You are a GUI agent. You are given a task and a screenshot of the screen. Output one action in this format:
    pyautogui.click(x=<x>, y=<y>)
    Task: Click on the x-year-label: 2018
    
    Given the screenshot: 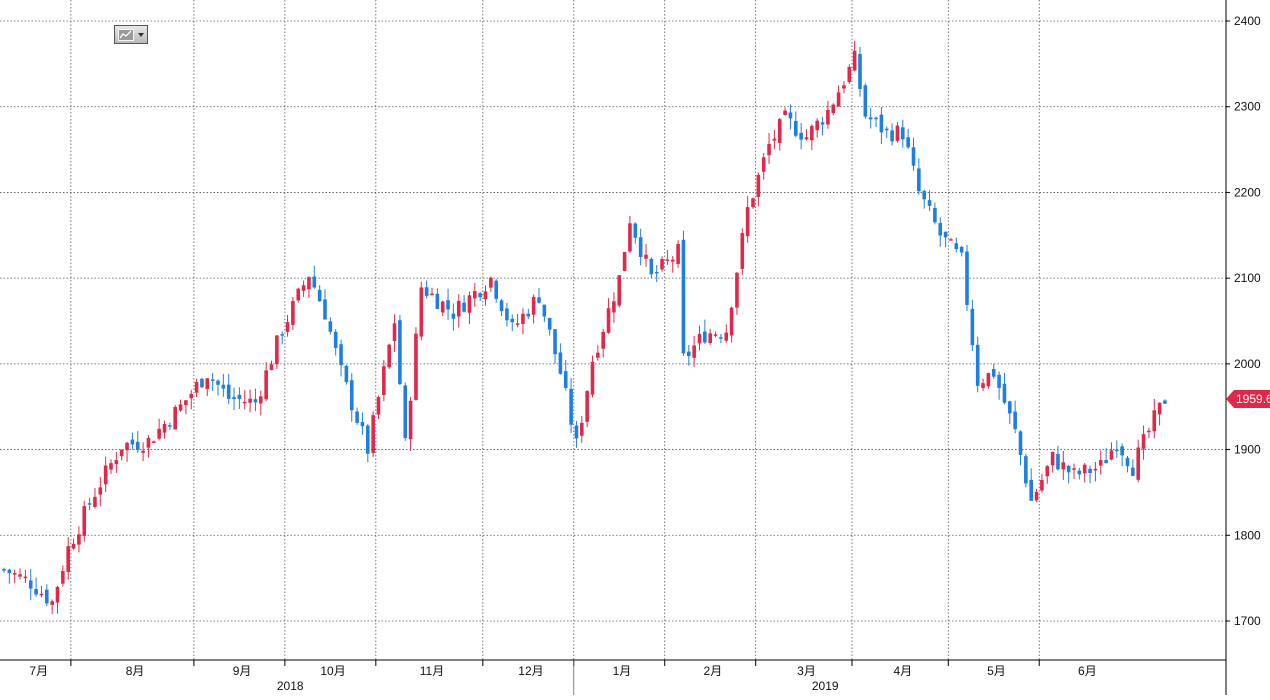 What is the action you would take?
    pyautogui.click(x=290, y=686)
    